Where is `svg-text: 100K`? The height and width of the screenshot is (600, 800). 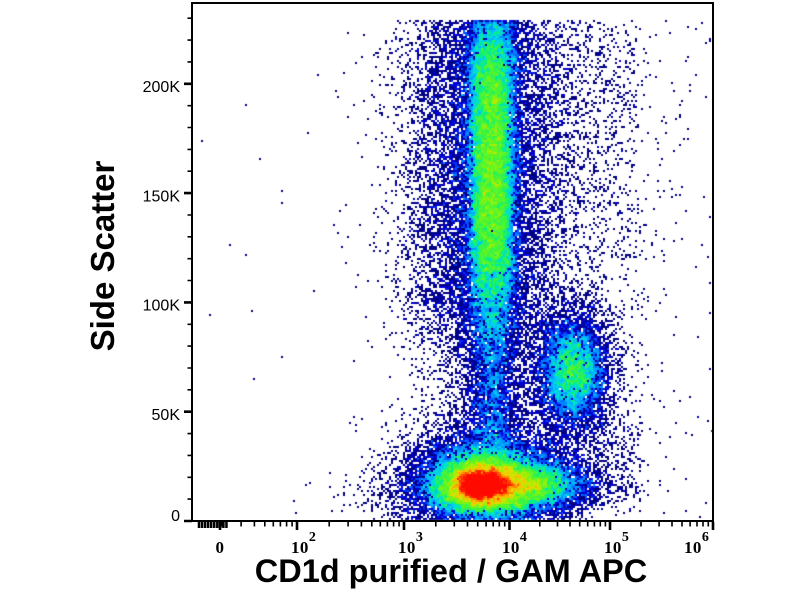 svg-text: 100K is located at coordinates (162, 306).